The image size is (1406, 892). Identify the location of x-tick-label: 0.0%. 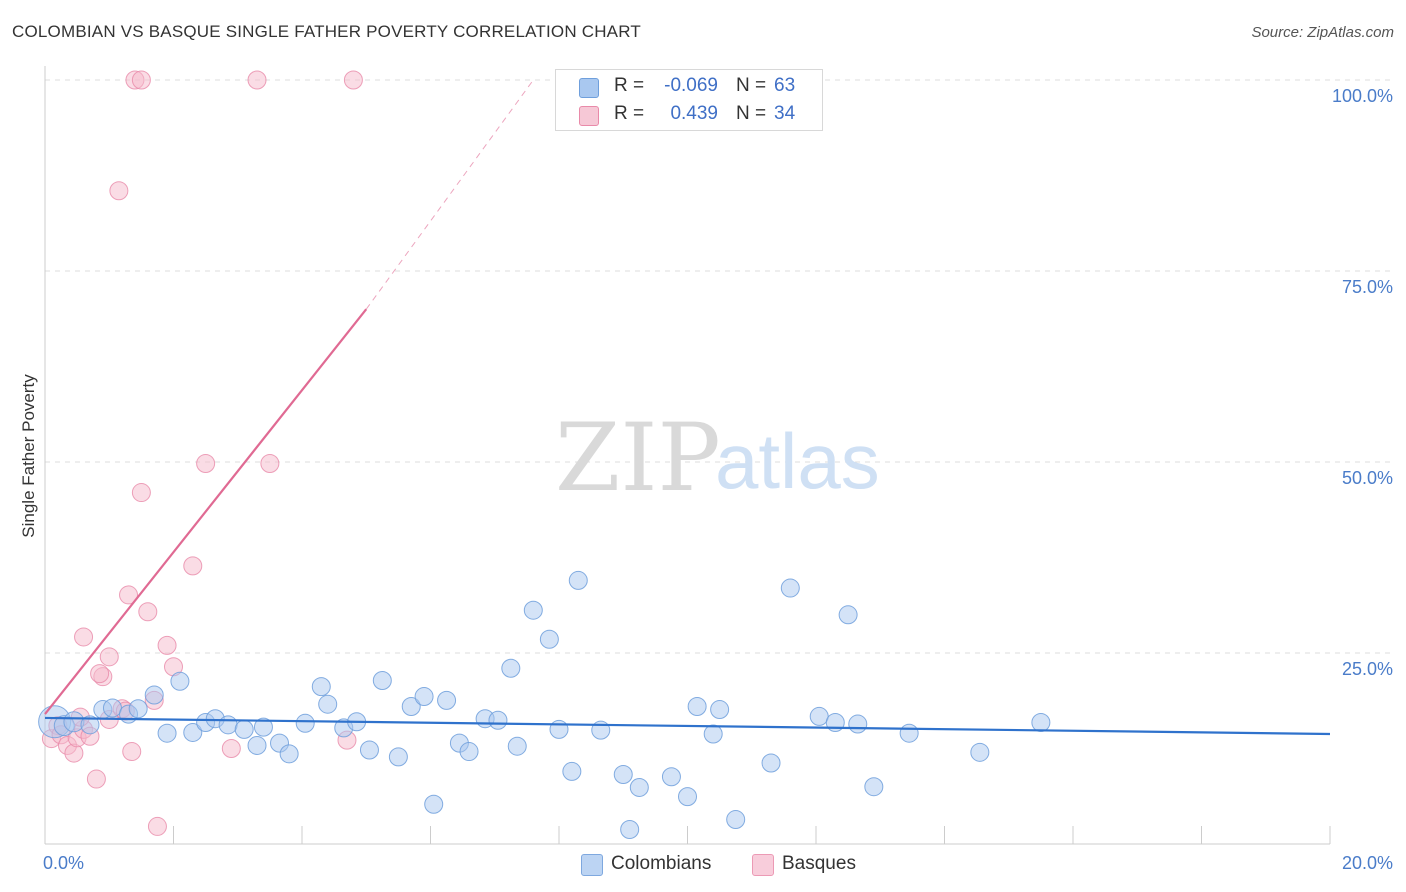
(63, 863).